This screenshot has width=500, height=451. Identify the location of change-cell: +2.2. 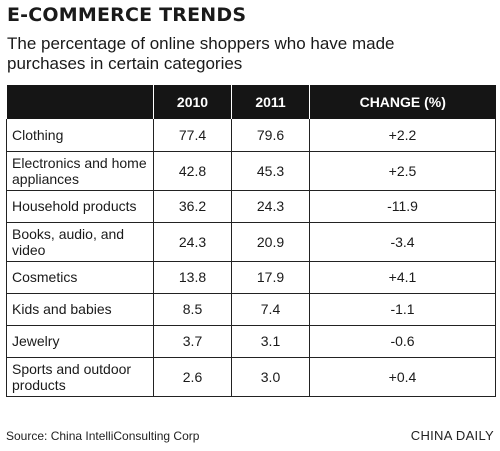
(402, 135).